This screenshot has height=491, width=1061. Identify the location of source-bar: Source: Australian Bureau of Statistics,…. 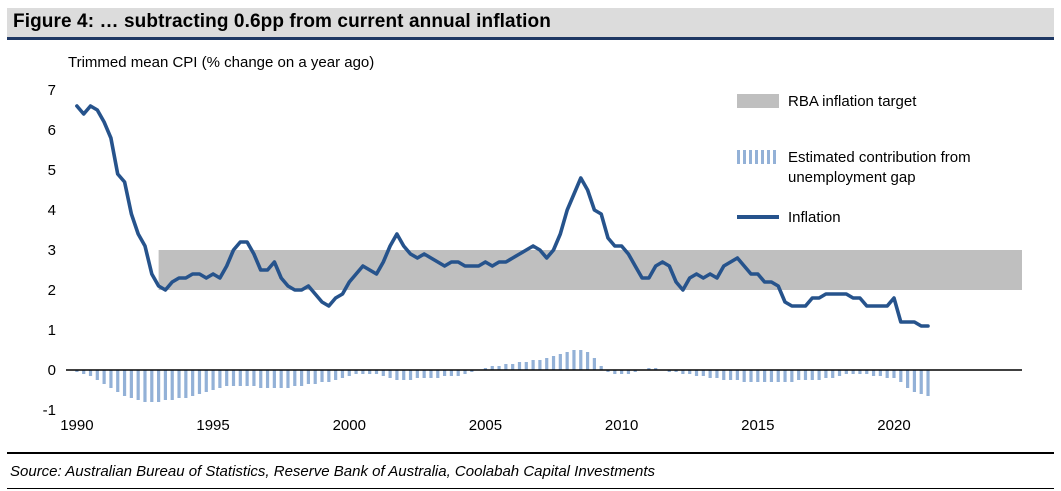
(530, 470).